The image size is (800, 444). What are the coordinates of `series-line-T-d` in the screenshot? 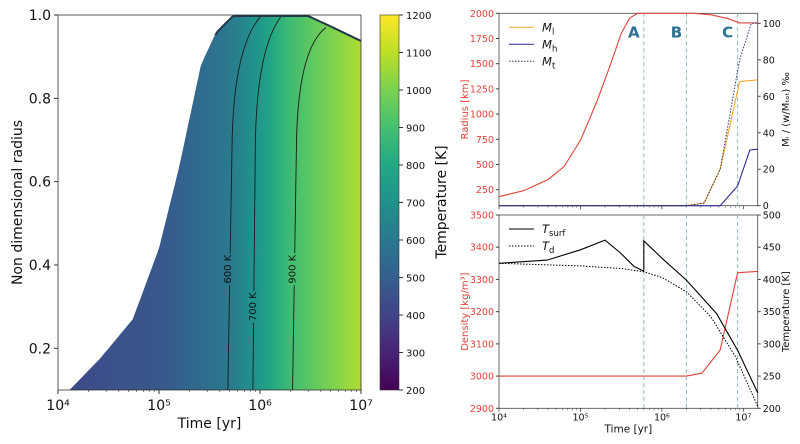 It's located at (628, 334).